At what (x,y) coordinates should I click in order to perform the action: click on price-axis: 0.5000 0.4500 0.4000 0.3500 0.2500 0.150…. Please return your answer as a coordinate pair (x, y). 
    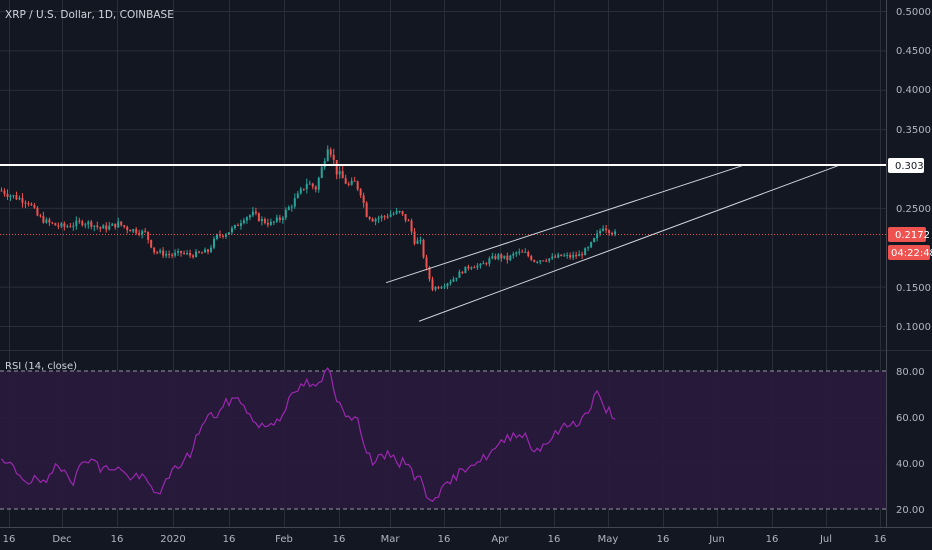
    Looking at the image, I should click on (913, 170).